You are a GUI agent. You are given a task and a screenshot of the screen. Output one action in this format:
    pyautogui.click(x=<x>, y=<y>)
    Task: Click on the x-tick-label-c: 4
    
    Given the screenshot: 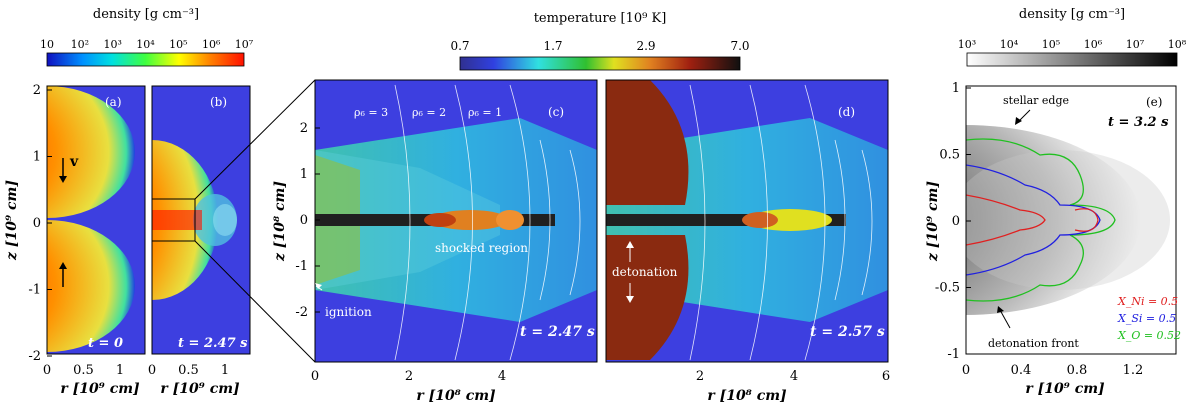 What is the action you would take?
    pyautogui.click(x=502, y=376)
    